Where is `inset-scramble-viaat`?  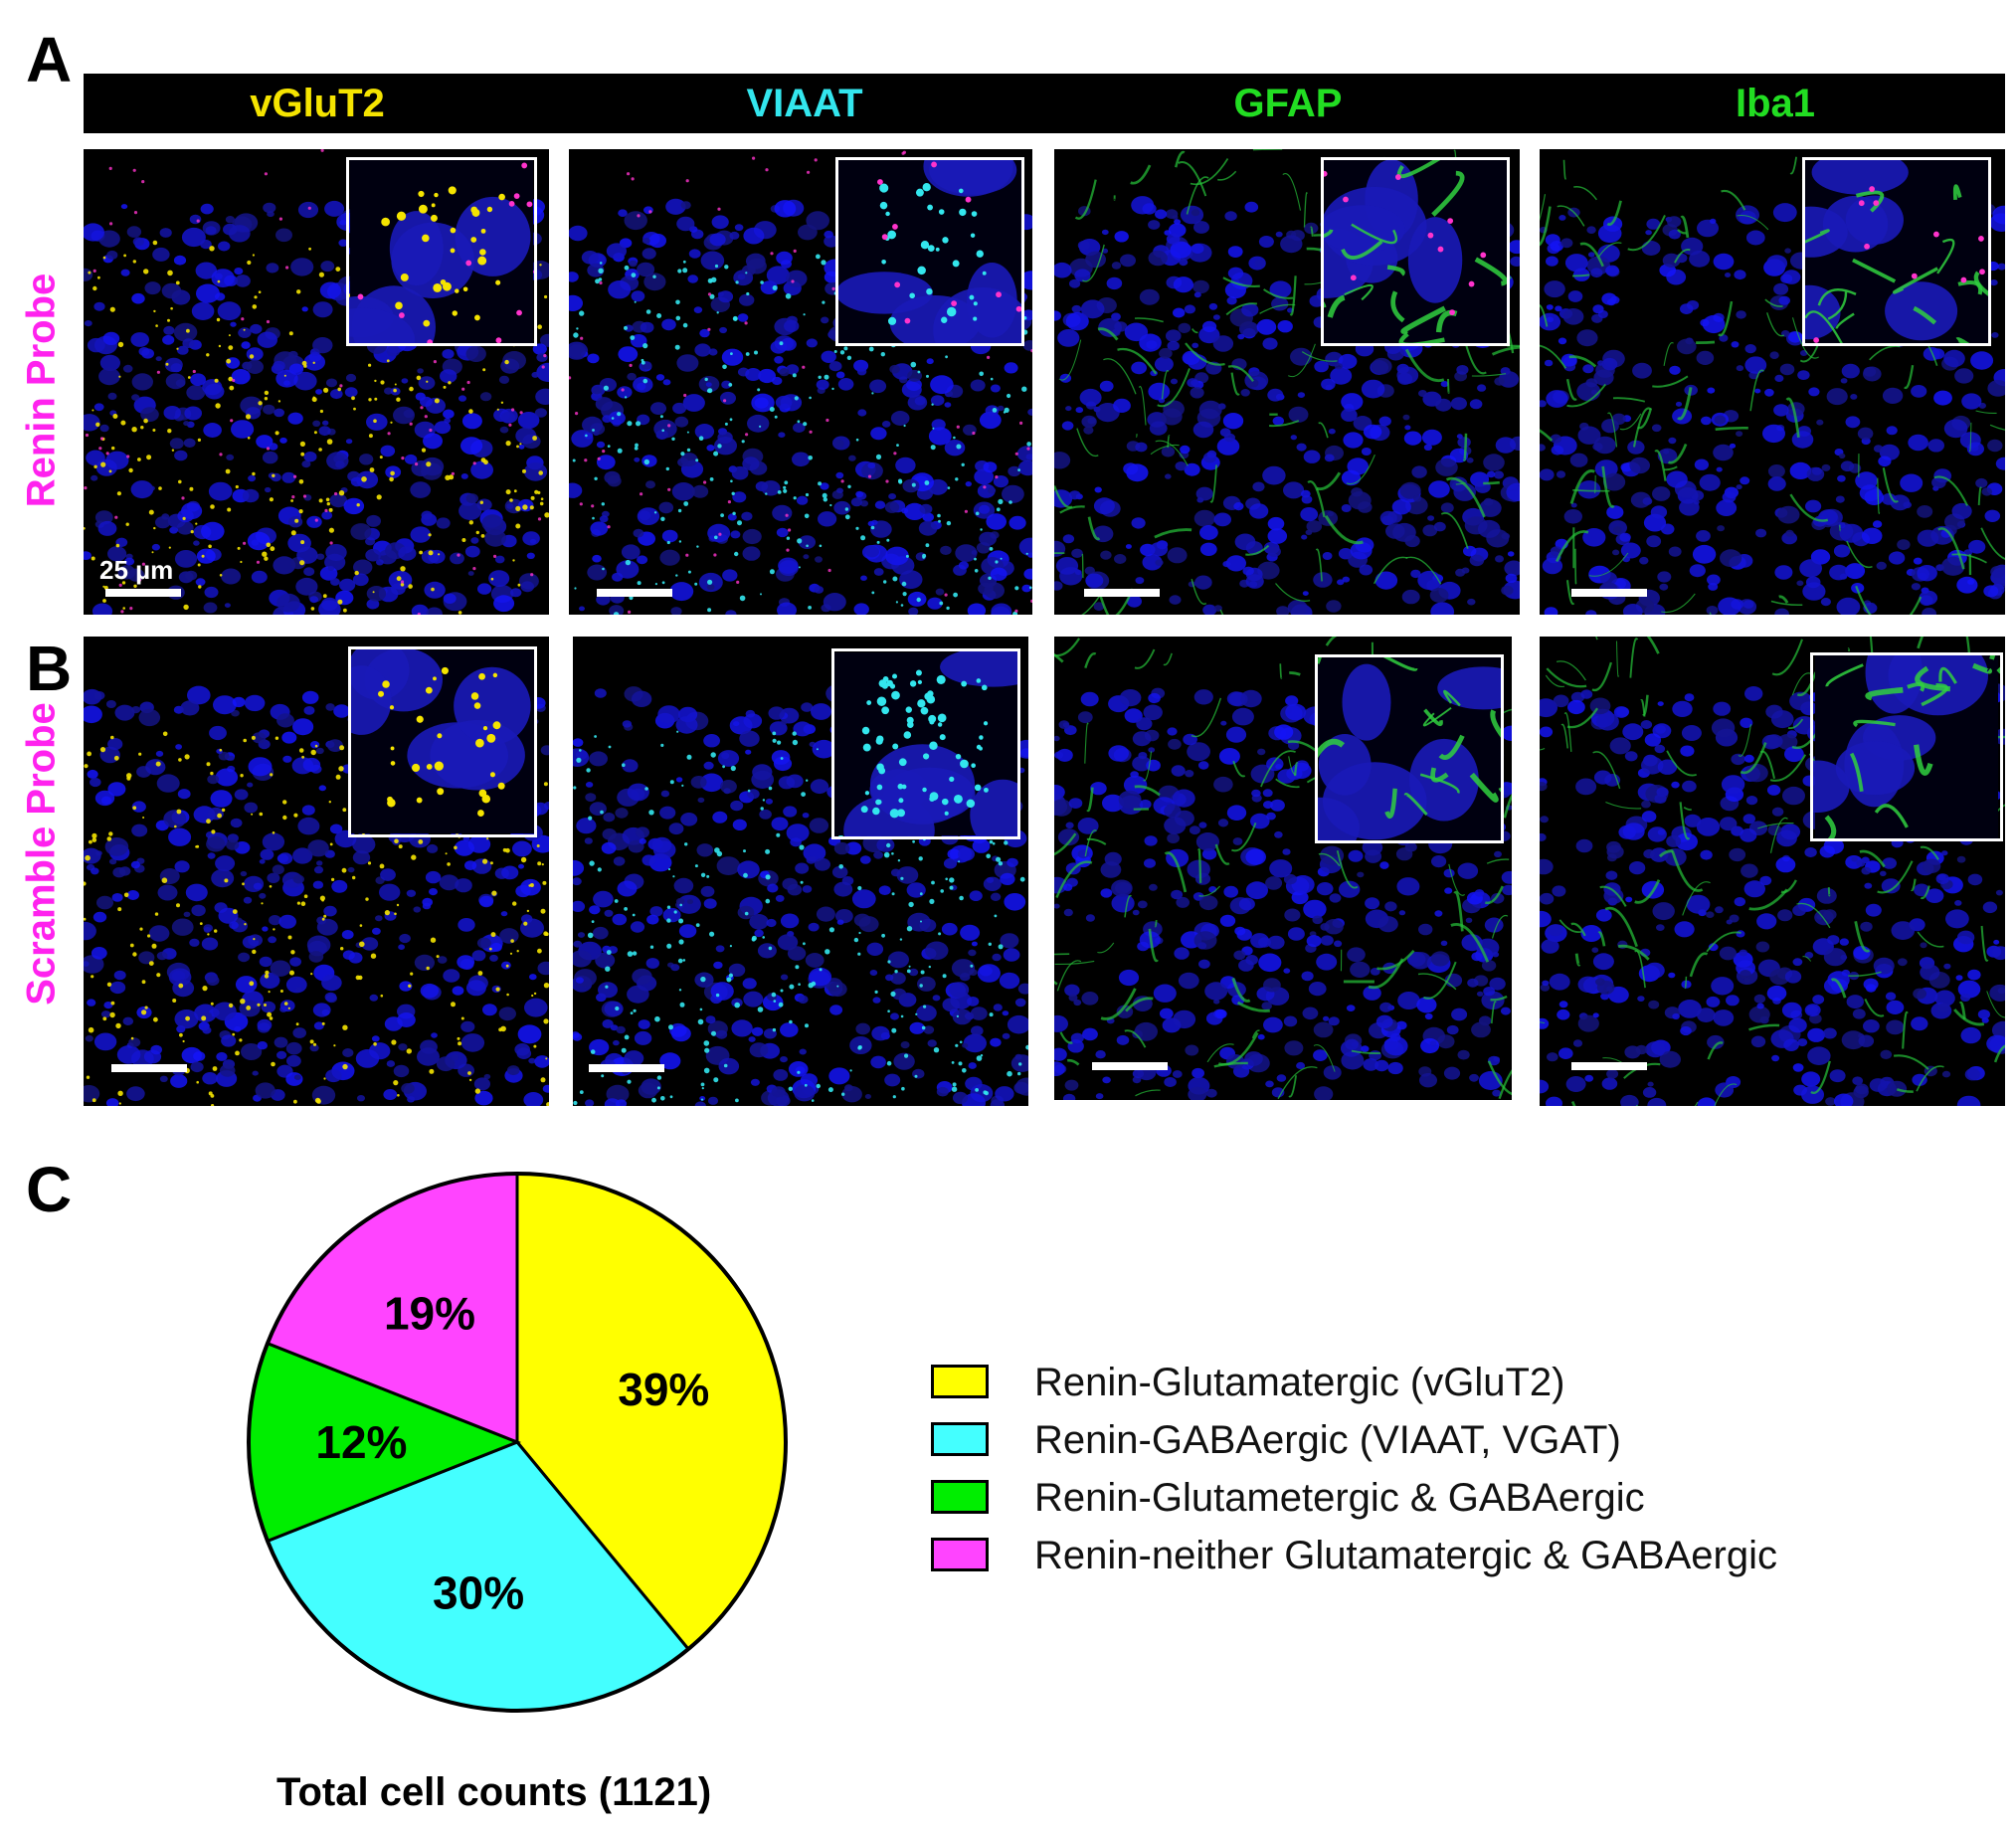 inset-scramble-viaat is located at coordinates (925, 743).